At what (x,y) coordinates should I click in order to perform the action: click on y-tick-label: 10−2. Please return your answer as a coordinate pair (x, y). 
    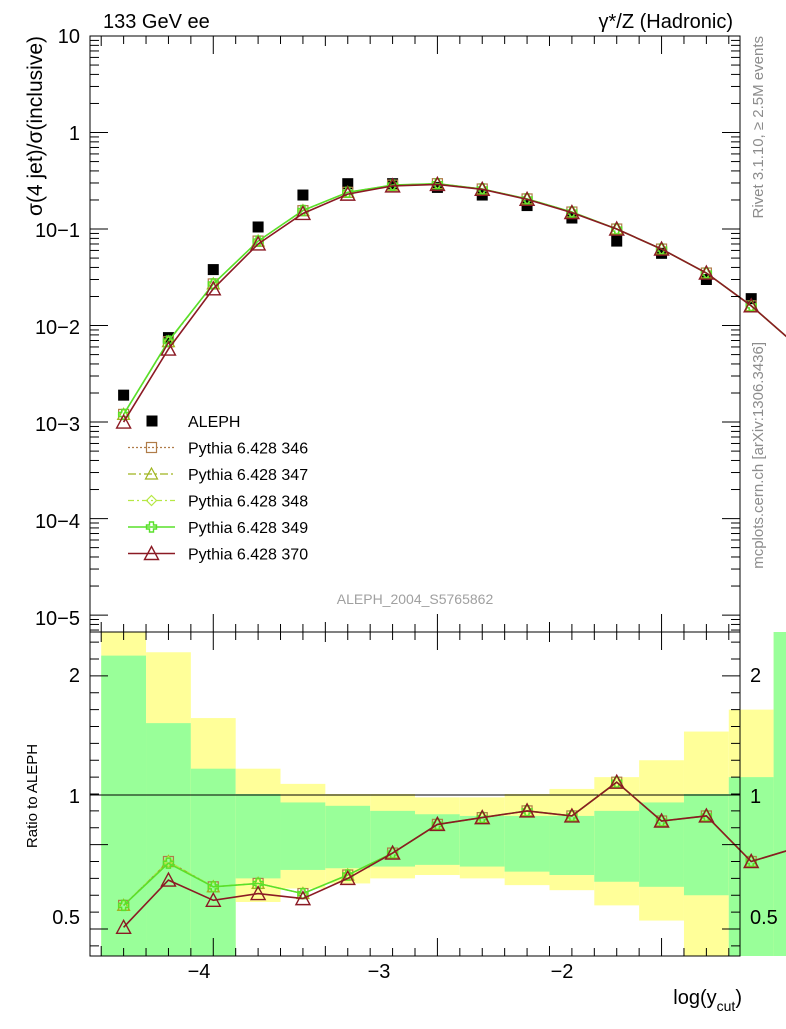
    Looking at the image, I should click on (57, 328).